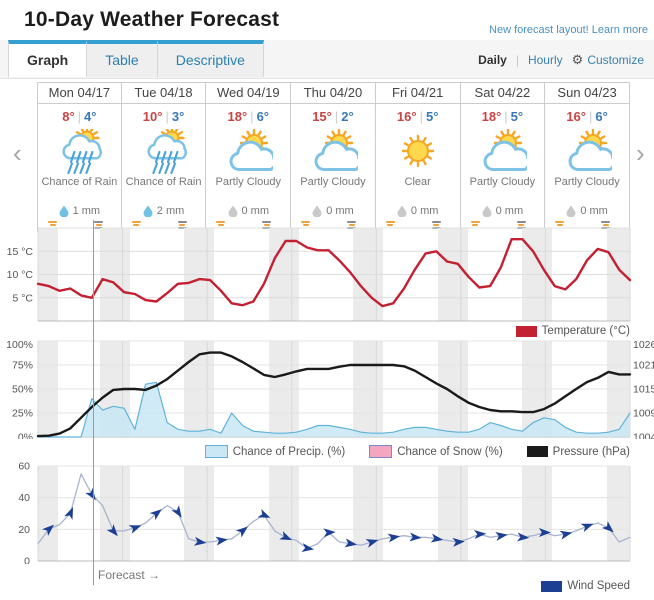  I want to click on tab-table: Table, so click(122, 58).